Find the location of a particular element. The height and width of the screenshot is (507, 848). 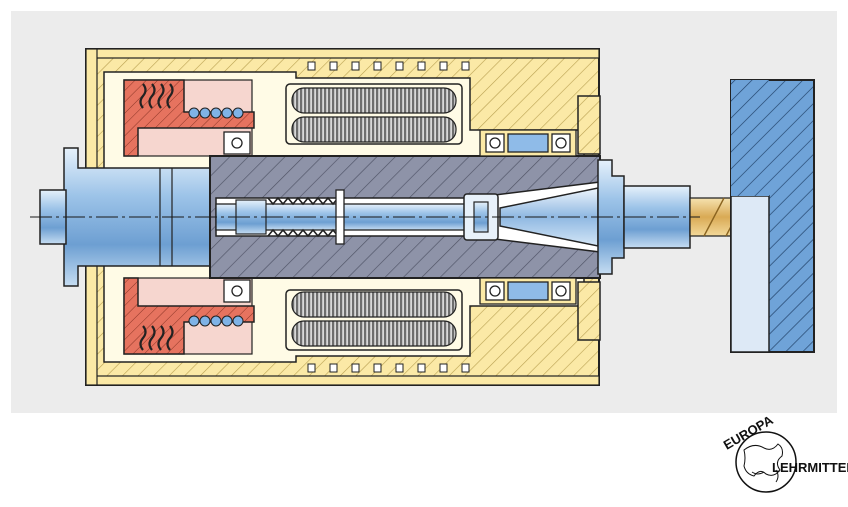

logo-right-text: LEHRMITTEL is located at coordinates (810, 467).